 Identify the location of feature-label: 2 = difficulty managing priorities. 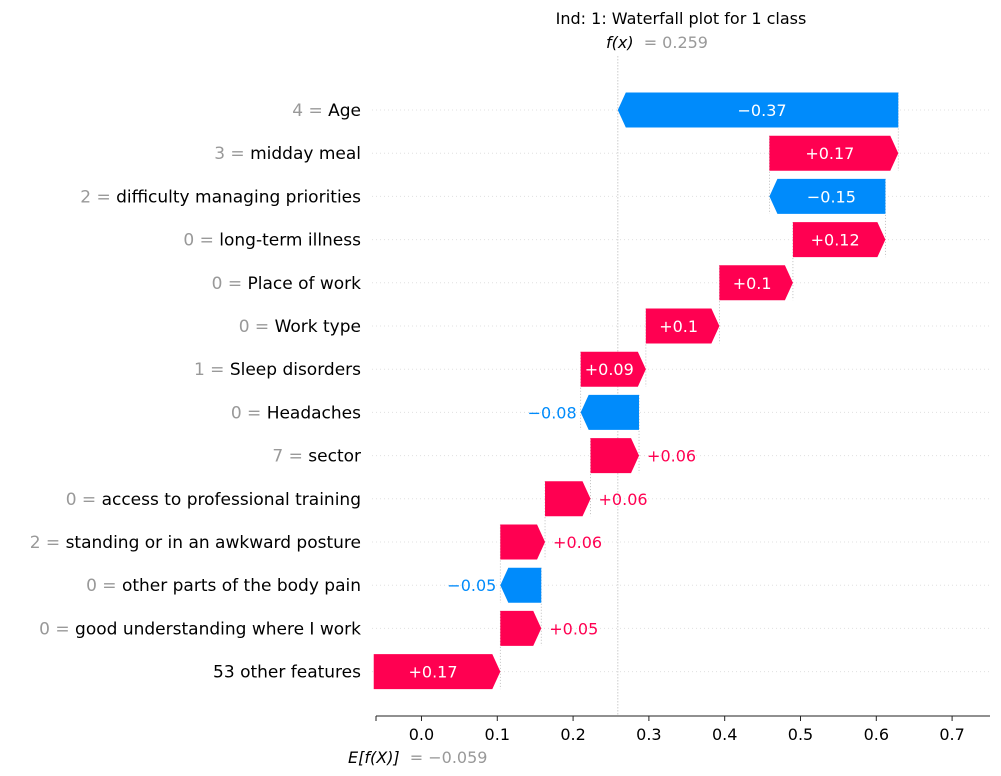
(220, 197).